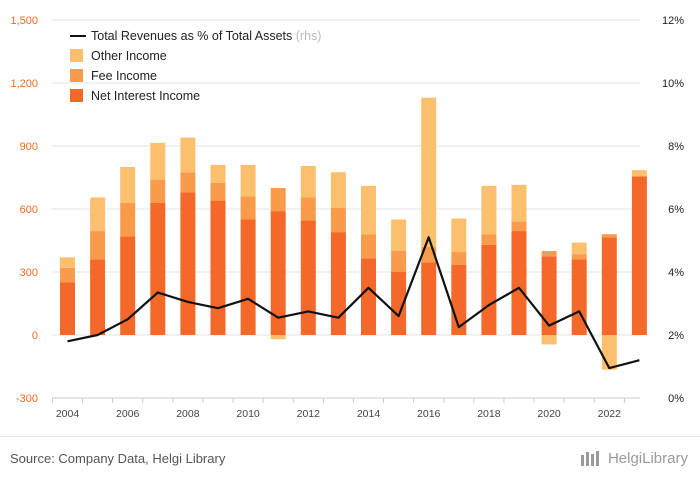 Image resolution: width=700 pixels, height=484 pixels. Describe the element at coordinates (248, 414) in the screenshot. I see `x-tick-label: 2010` at that location.